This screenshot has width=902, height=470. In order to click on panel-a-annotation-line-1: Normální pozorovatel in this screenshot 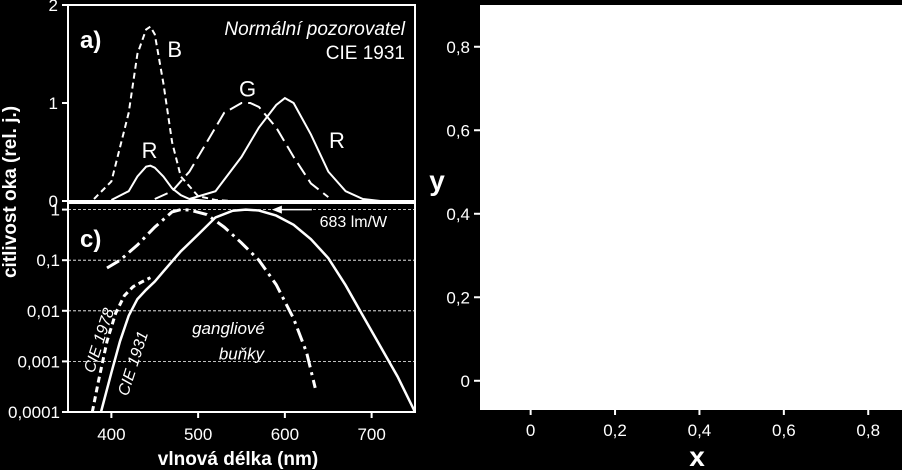, I will do `click(314, 29)`.